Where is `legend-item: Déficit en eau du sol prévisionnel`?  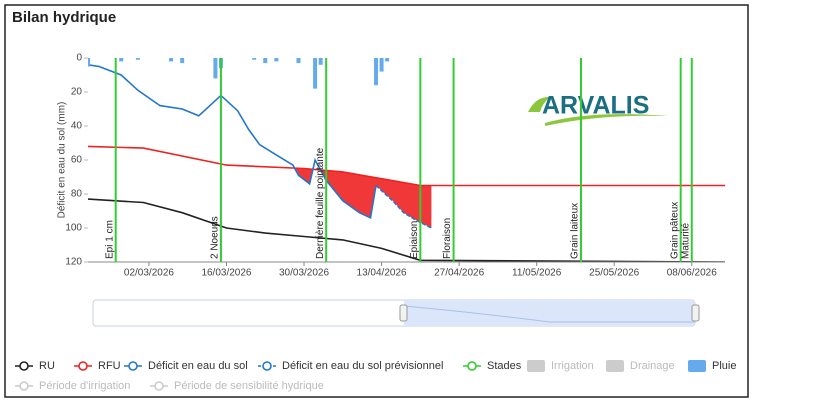
legend-item: Déficit en eau du sol prévisionnel is located at coordinates (350, 366).